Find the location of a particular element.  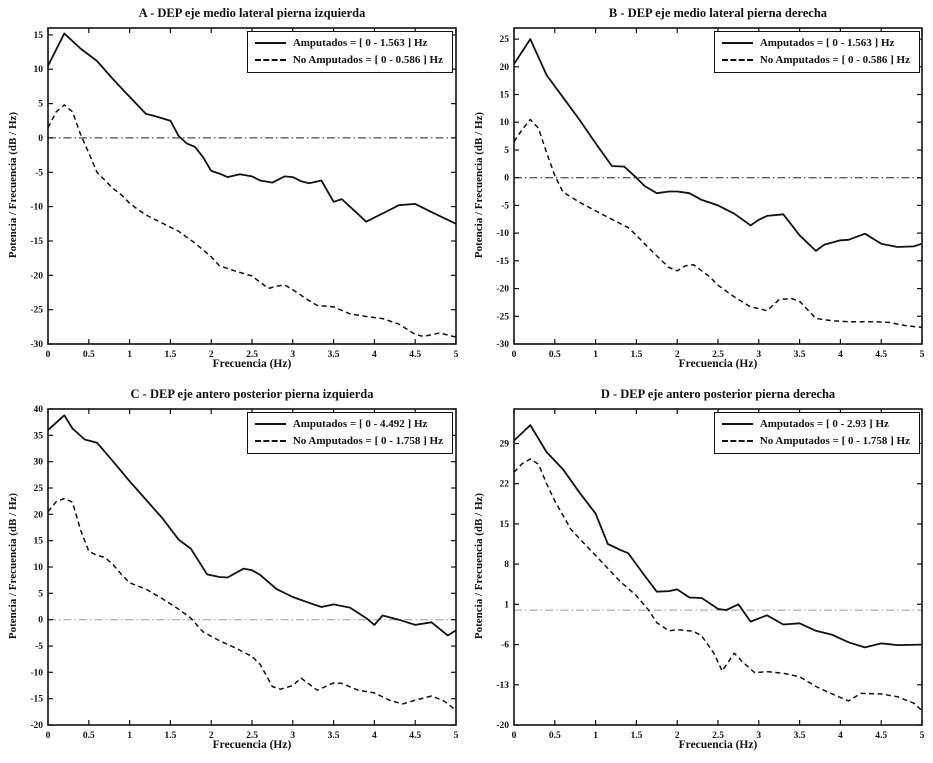

x-tick-label: 1.5 is located at coordinates (636, 355).